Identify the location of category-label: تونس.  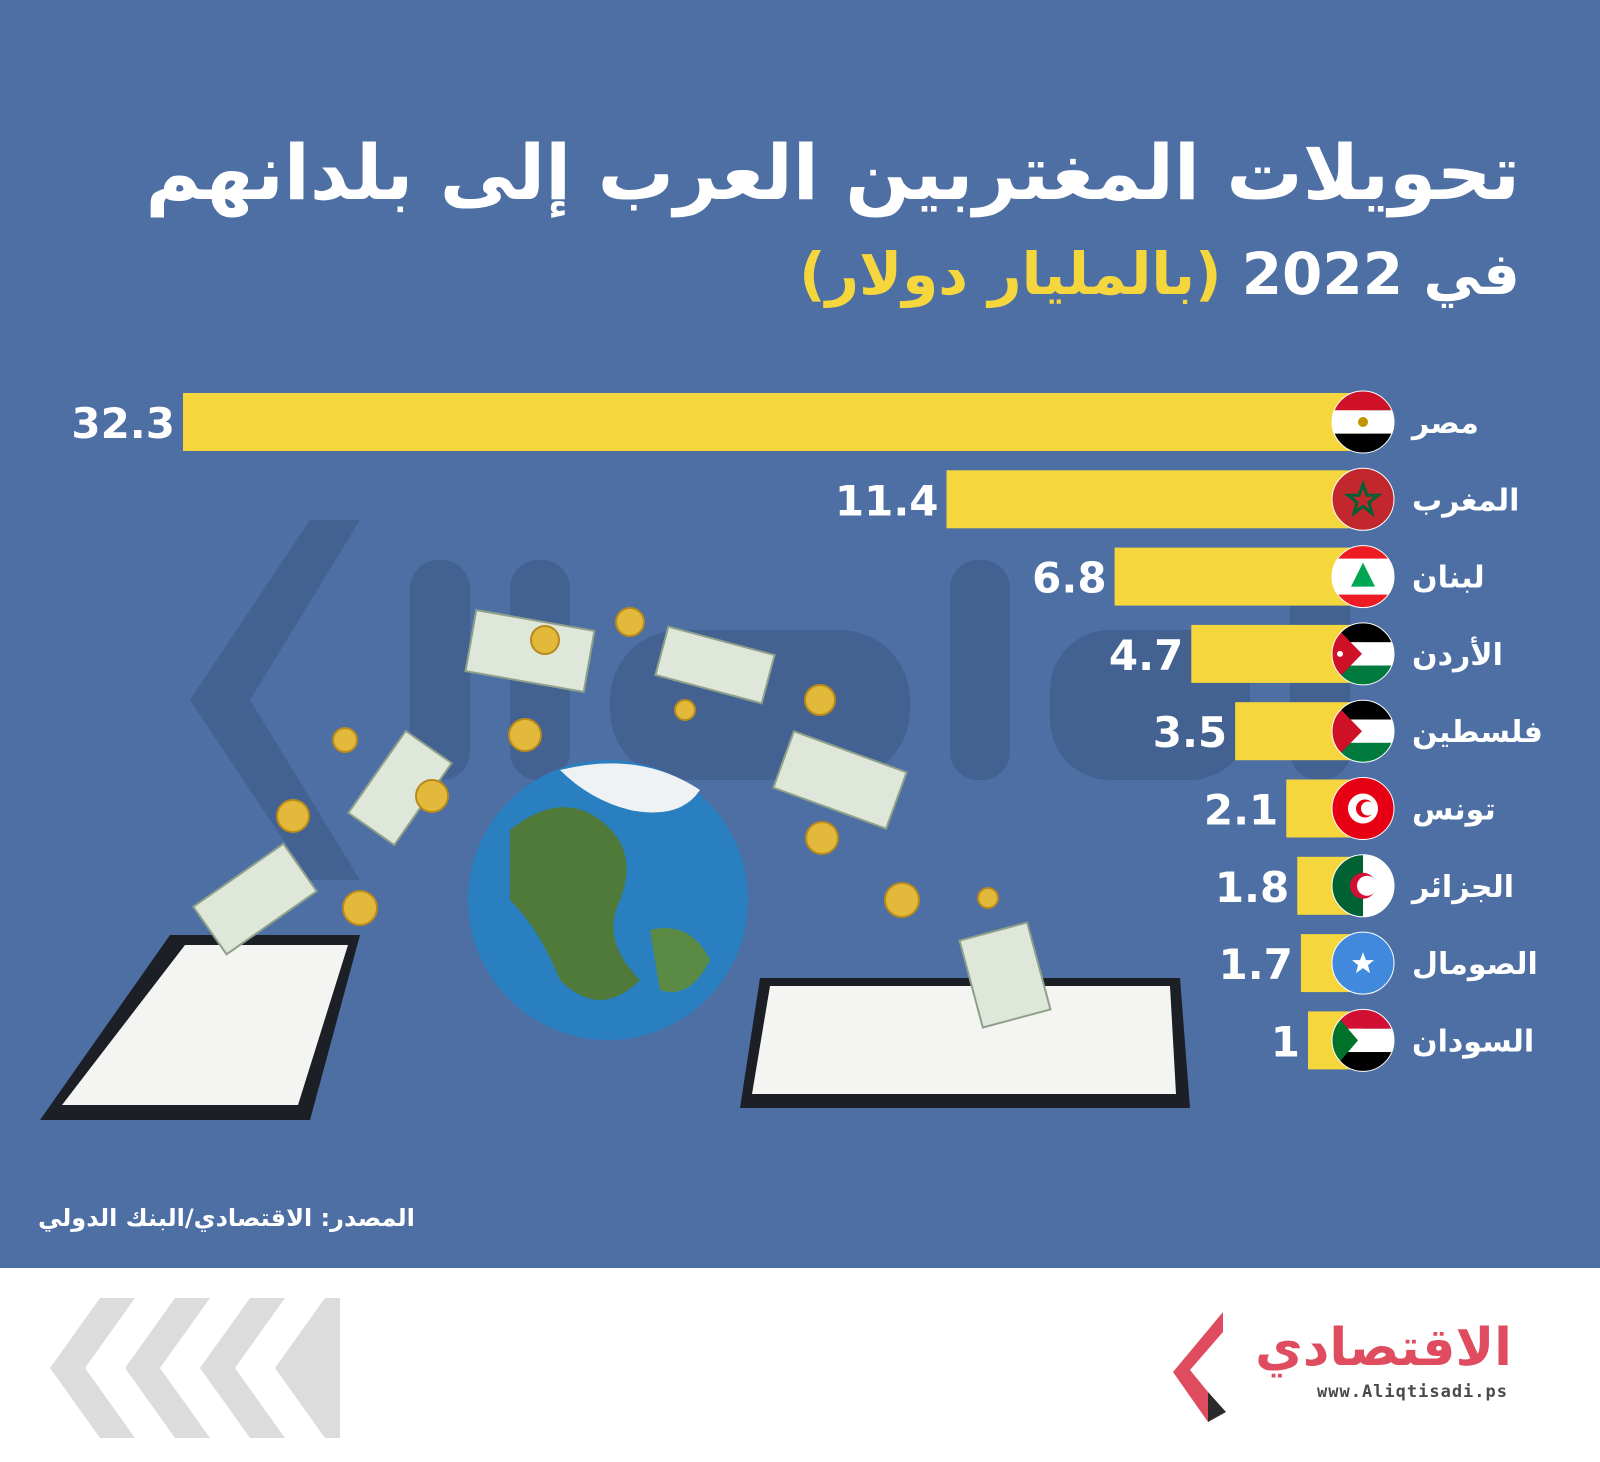
(1454, 810).